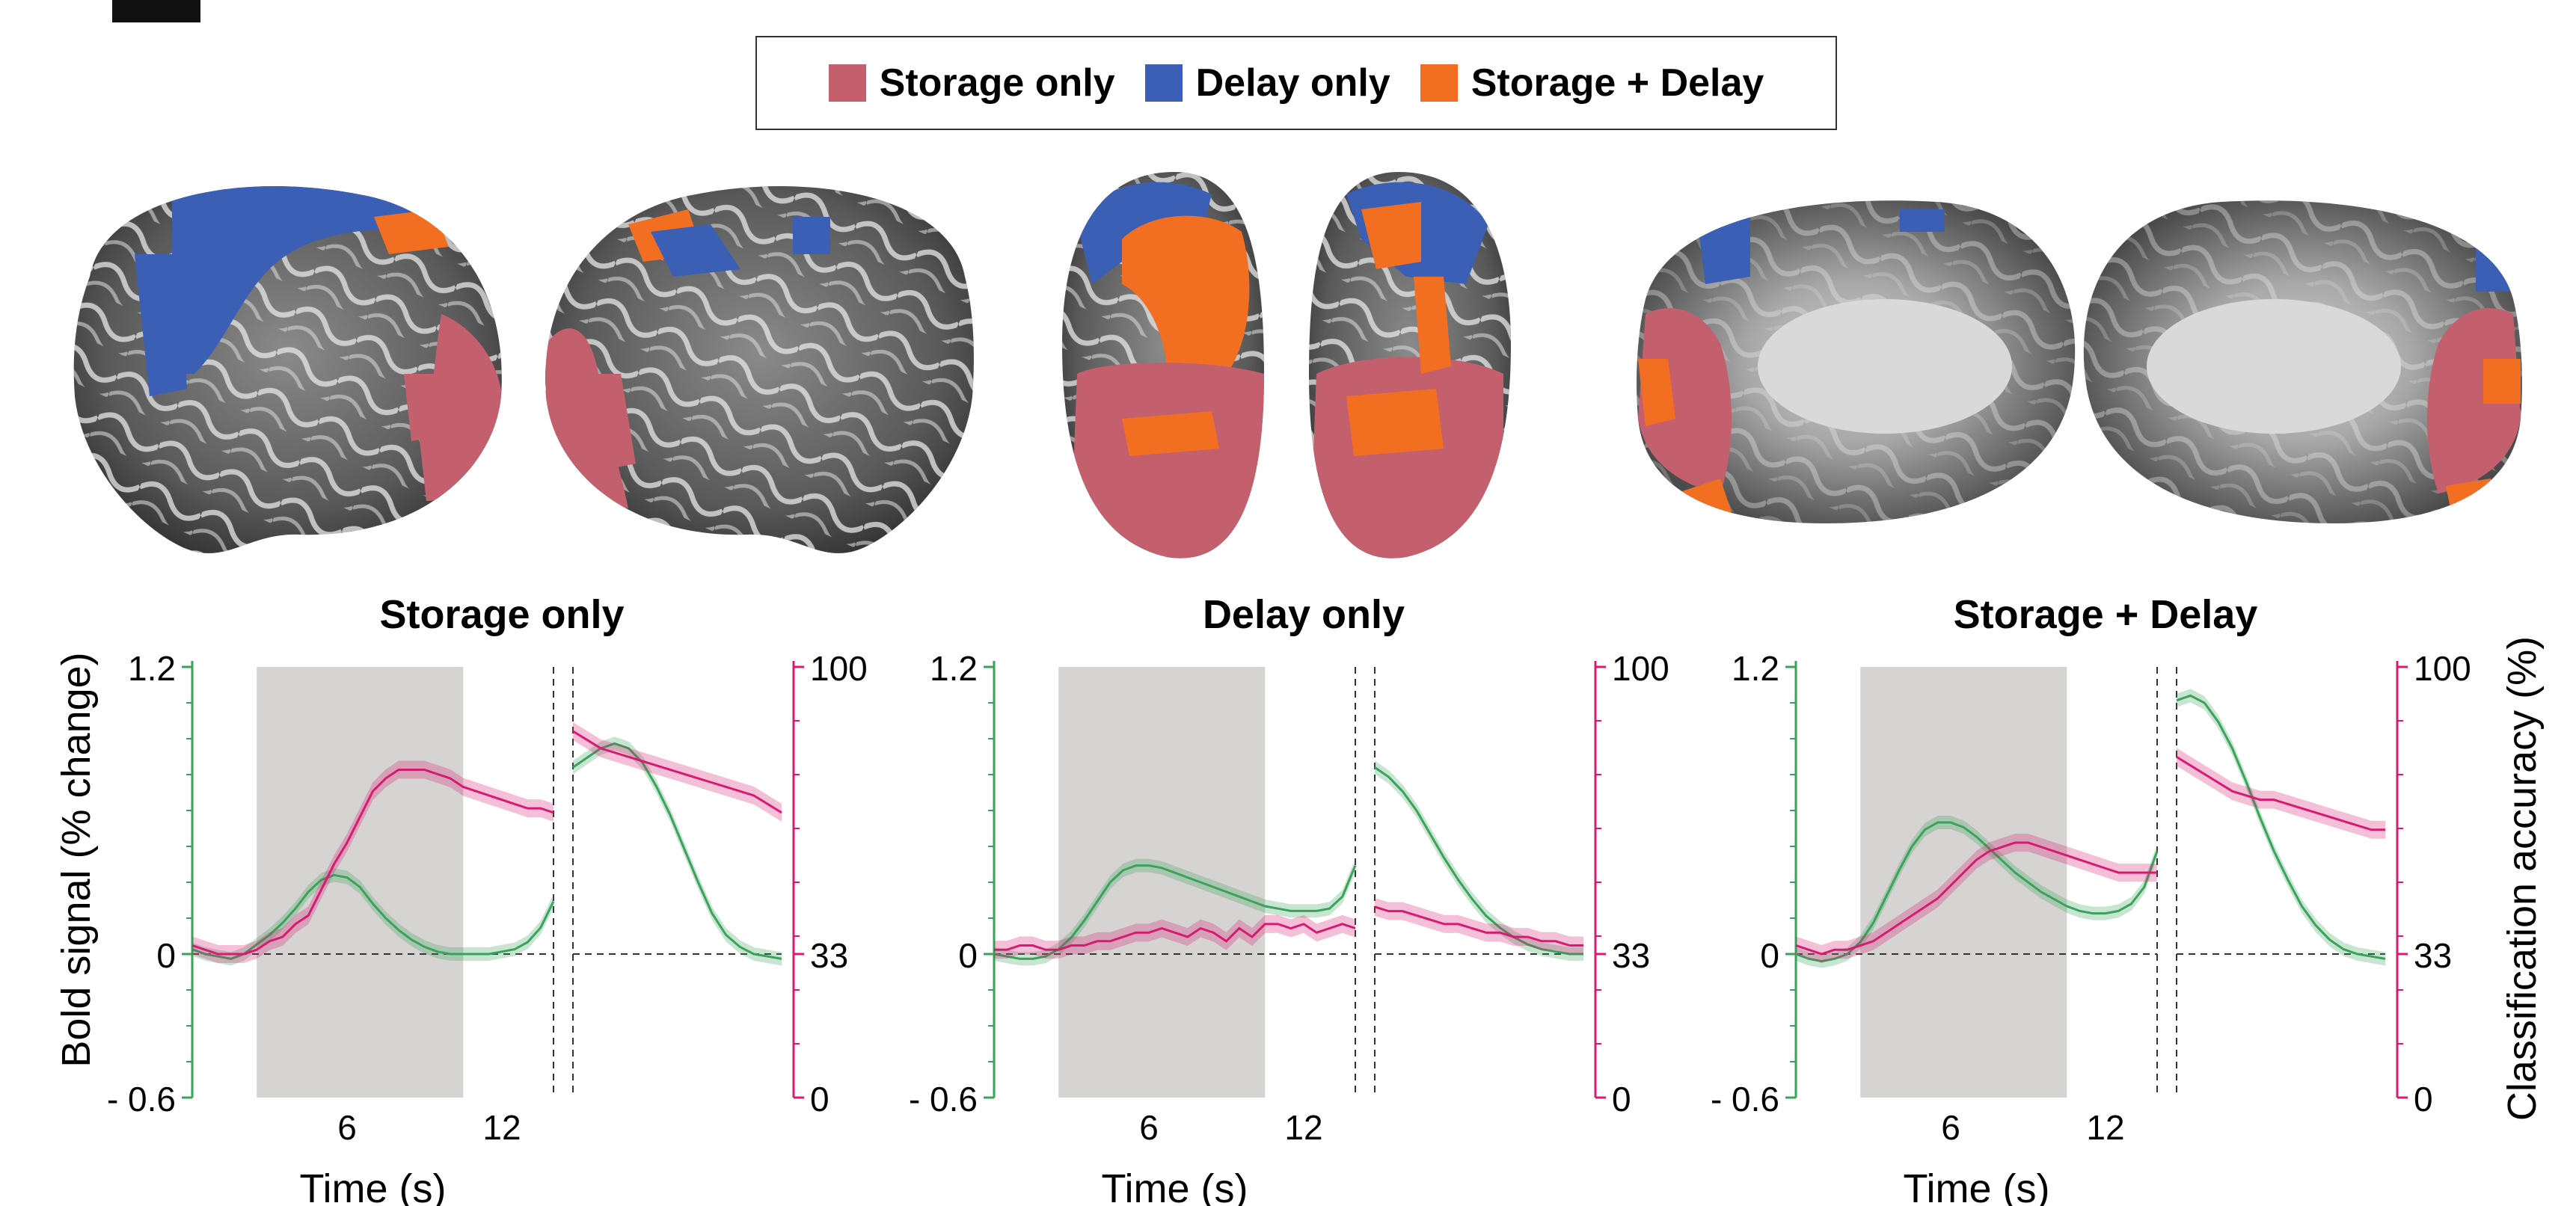  I want to click on panel-title: Storage + Delay, so click(2106, 614).